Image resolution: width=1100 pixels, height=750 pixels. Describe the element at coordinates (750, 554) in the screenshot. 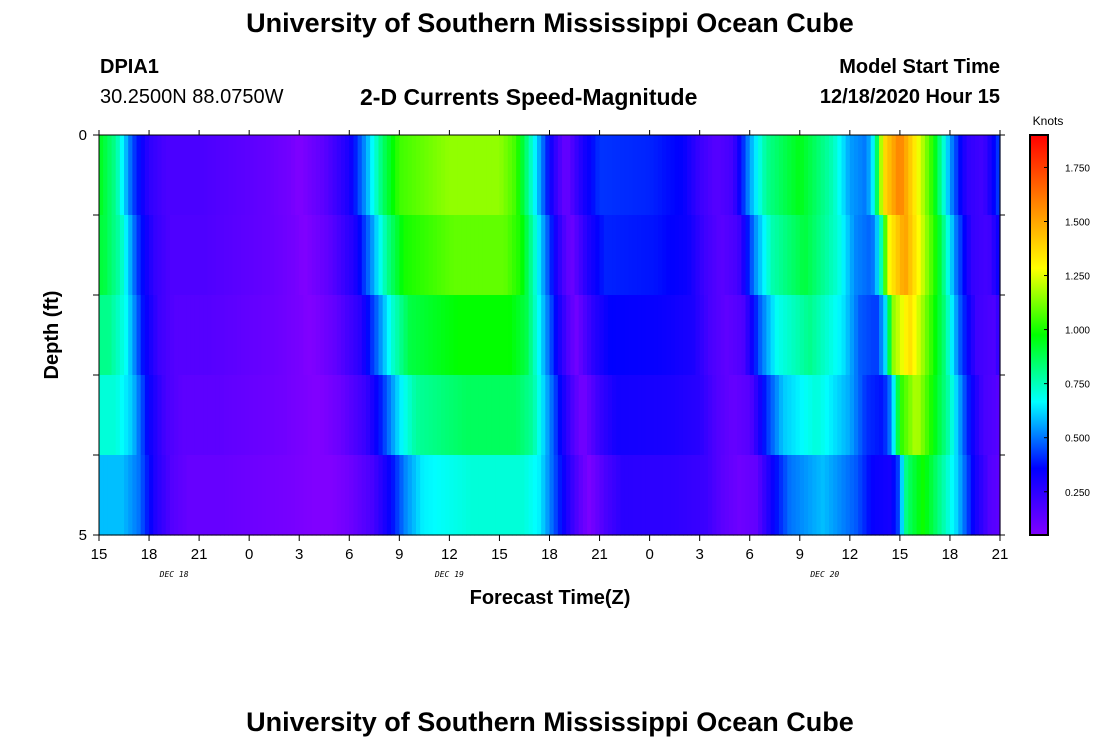

I see `x-tick-label: 6` at that location.